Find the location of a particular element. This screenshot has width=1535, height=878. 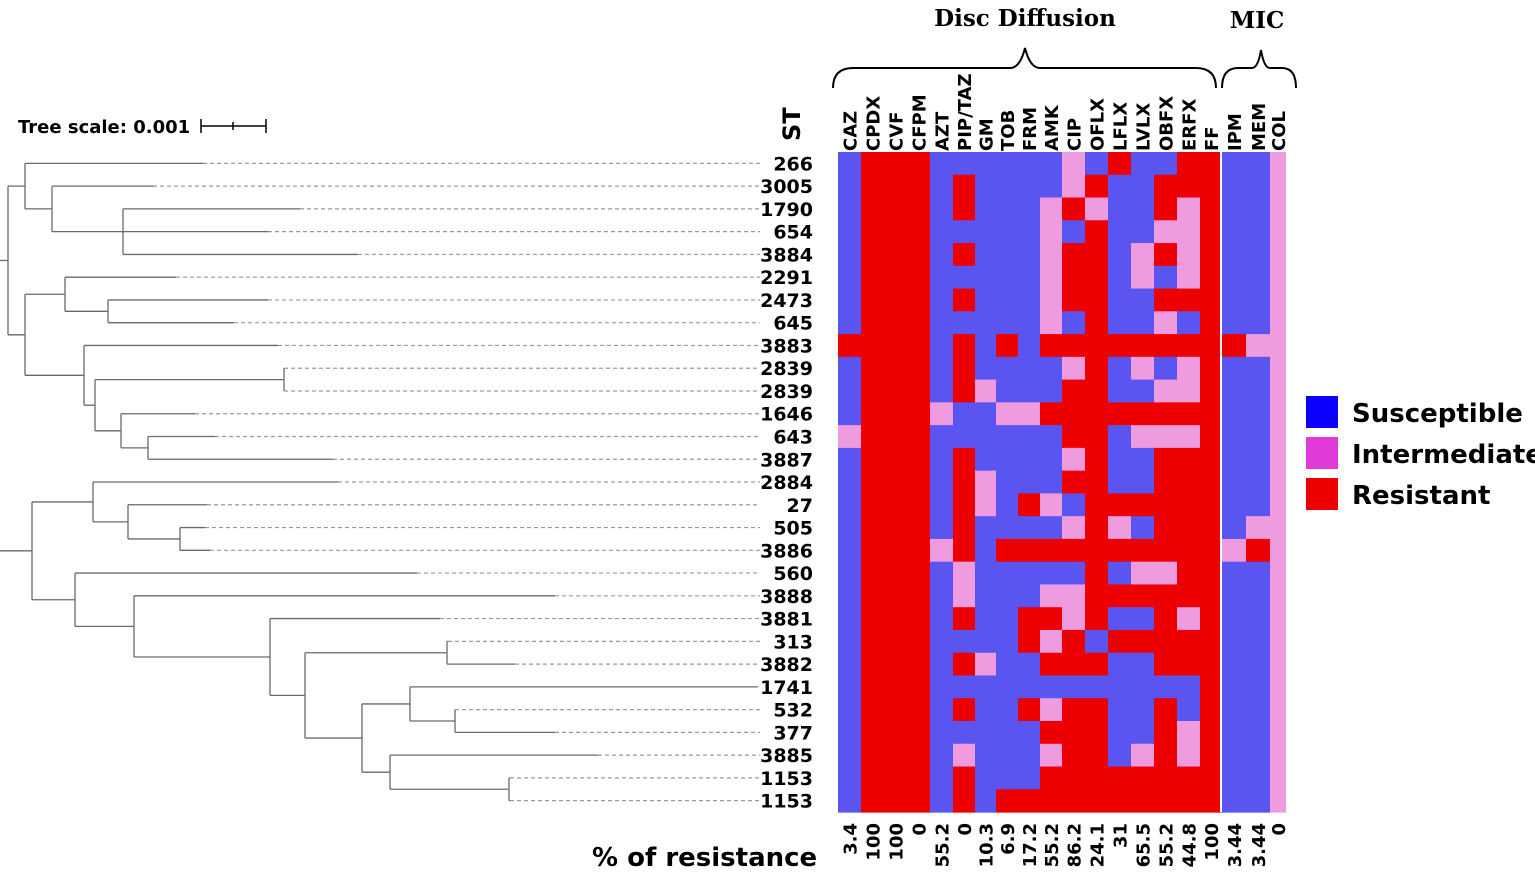

resistance-pct-label: 0 is located at coordinates (920, 829).